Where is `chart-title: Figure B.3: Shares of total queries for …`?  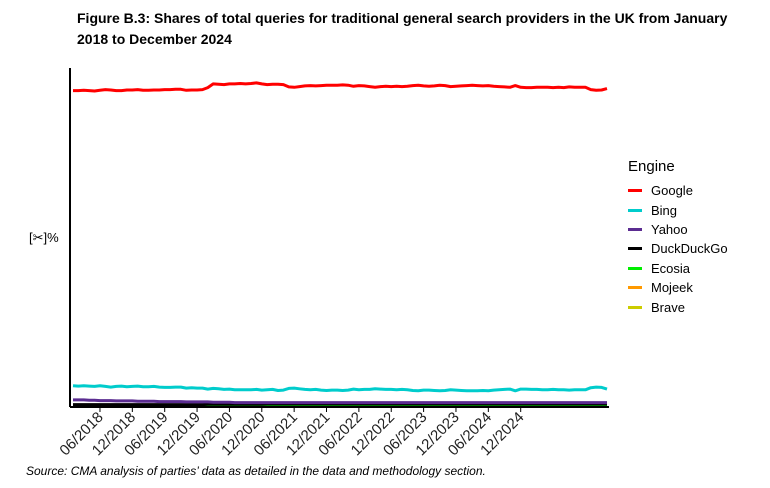
chart-title: Figure B.3: Shares of total queries for … is located at coordinates (402, 28).